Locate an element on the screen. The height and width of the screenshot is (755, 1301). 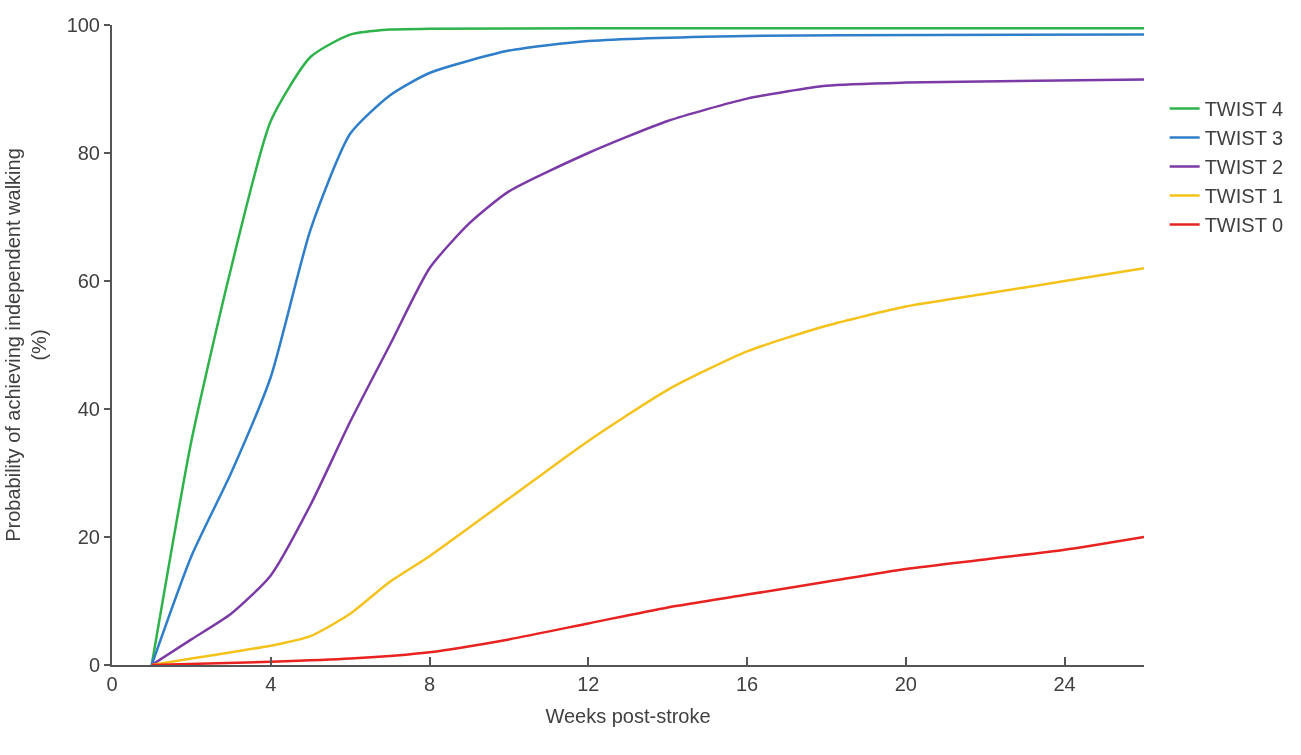
x-tick-label: 12 is located at coordinates (588, 684).